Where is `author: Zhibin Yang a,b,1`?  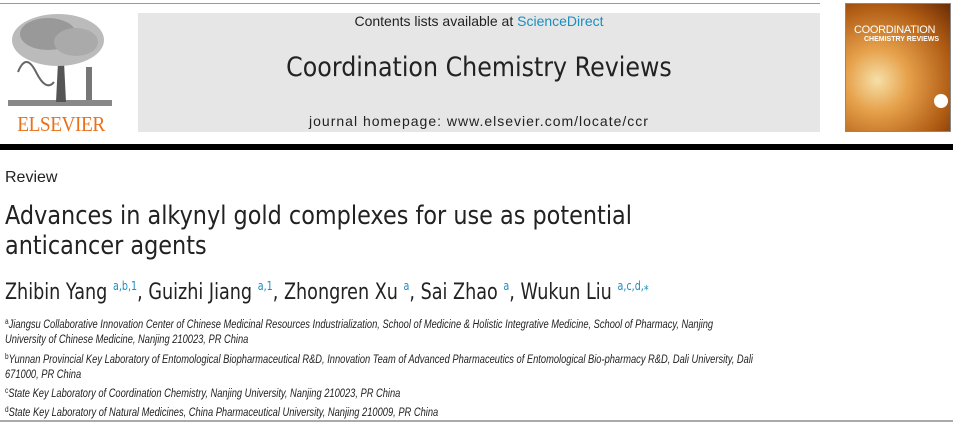 author: Zhibin Yang a,b,1 is located at coordinates (71, 292).